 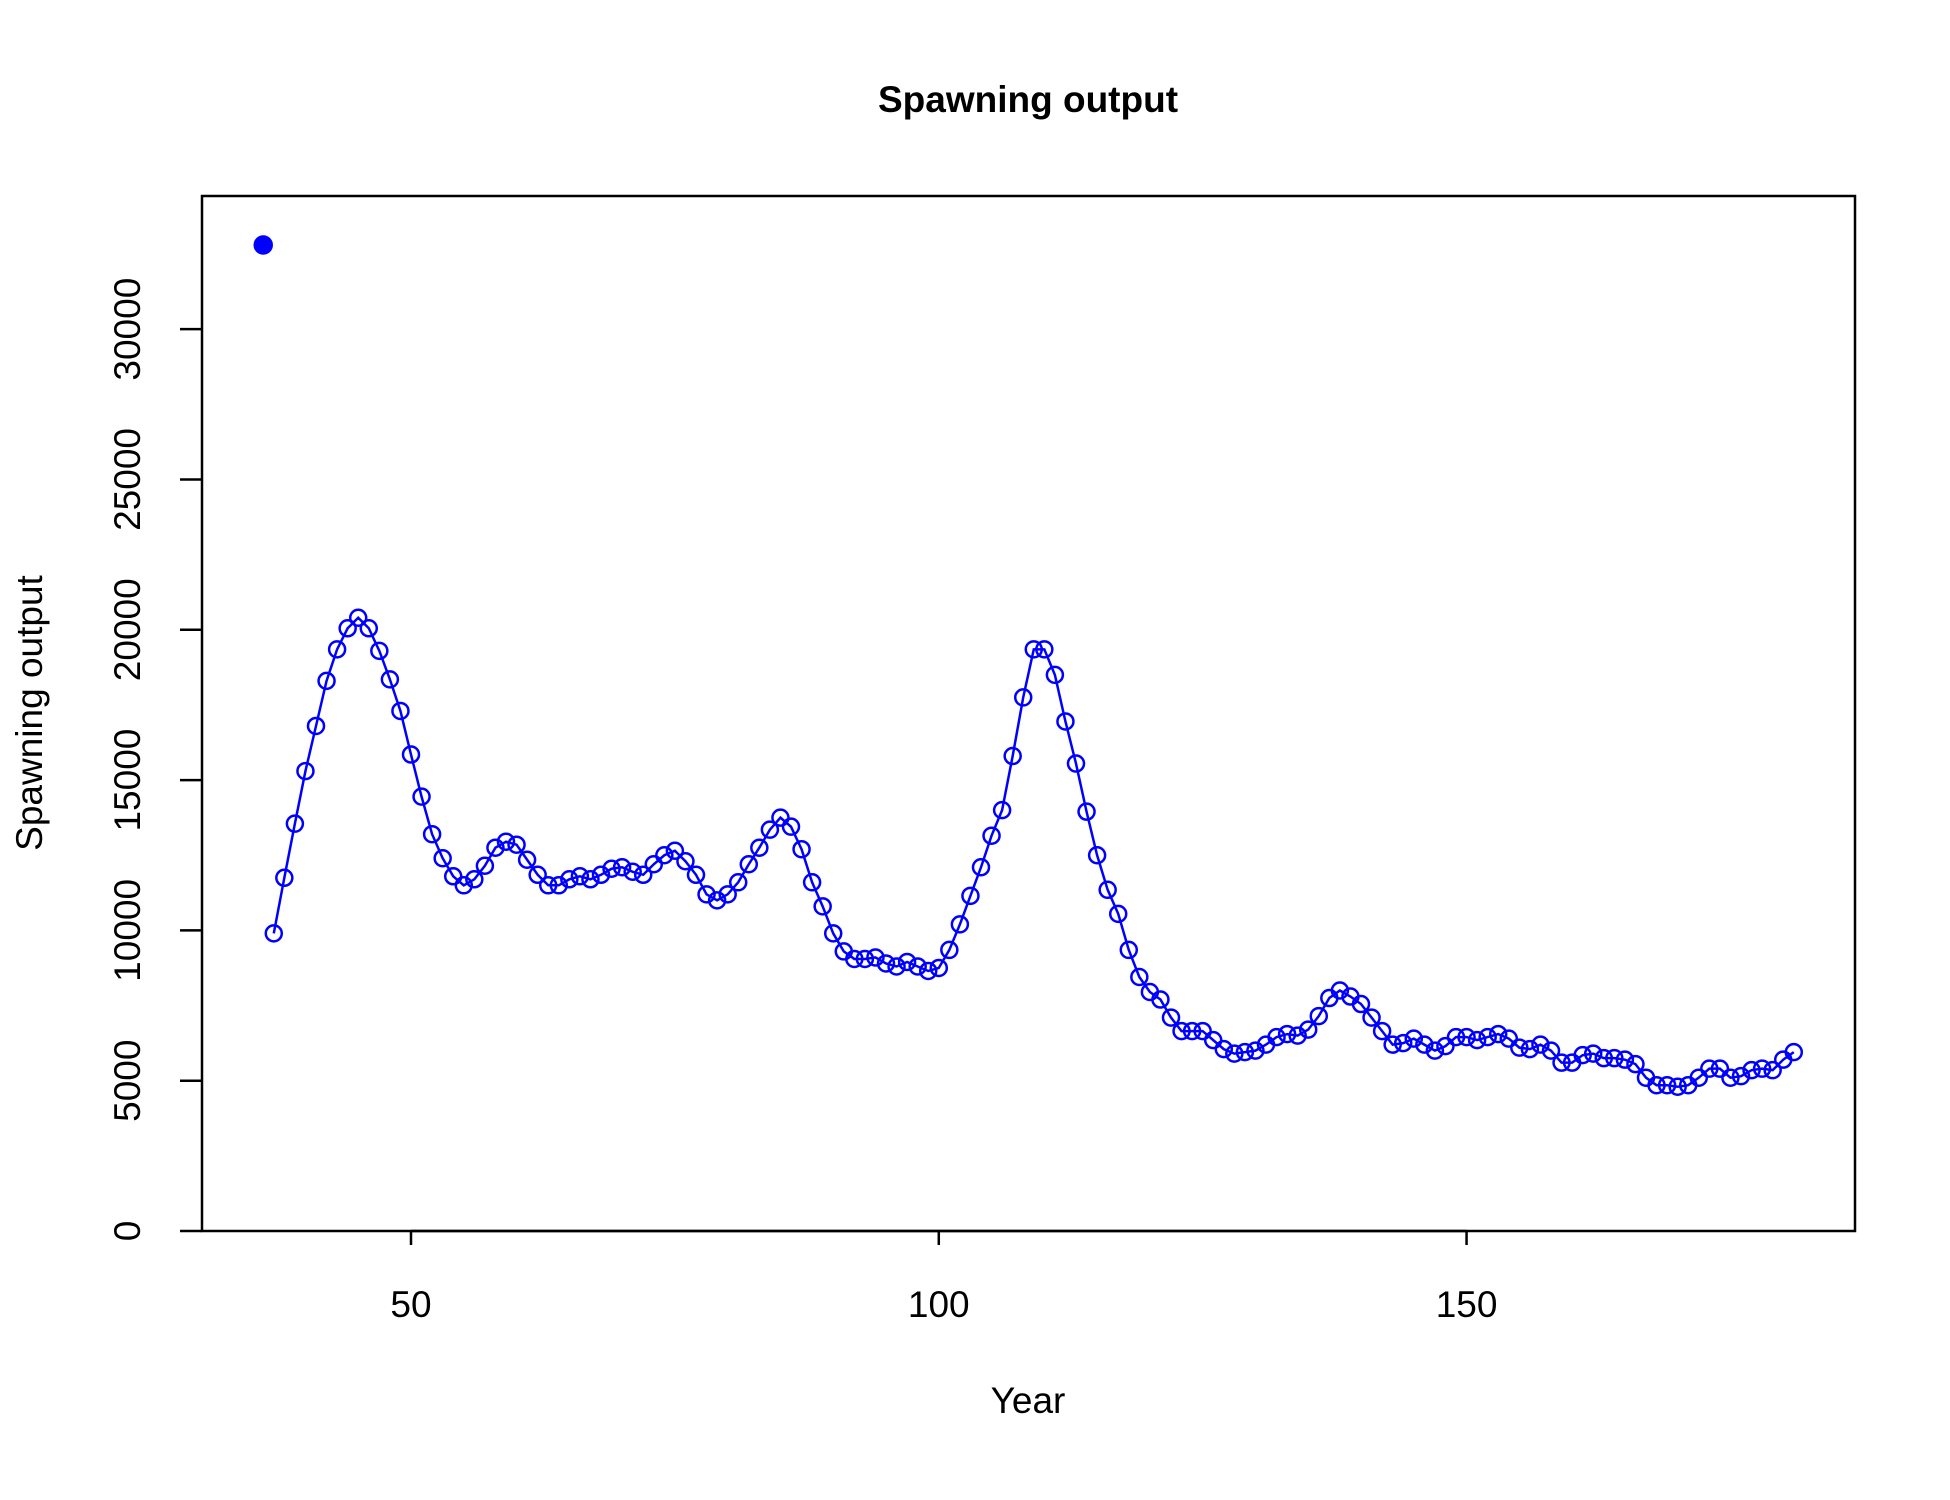 What do you see at coordinates (1028, 1400) in the screenshot?
I see `x-axis-label: Year` at bounding box center [1028, 1400].